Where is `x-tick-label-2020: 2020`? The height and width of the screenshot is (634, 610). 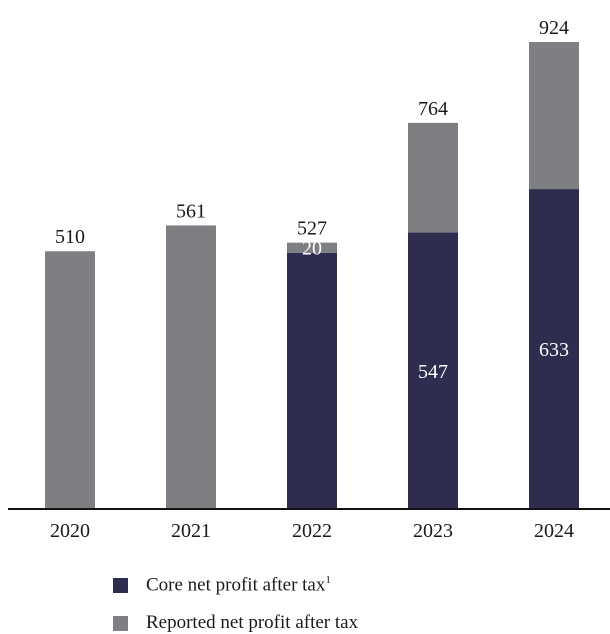
x-tick-label-2020: 2020 is located at coordinates (70, 531).